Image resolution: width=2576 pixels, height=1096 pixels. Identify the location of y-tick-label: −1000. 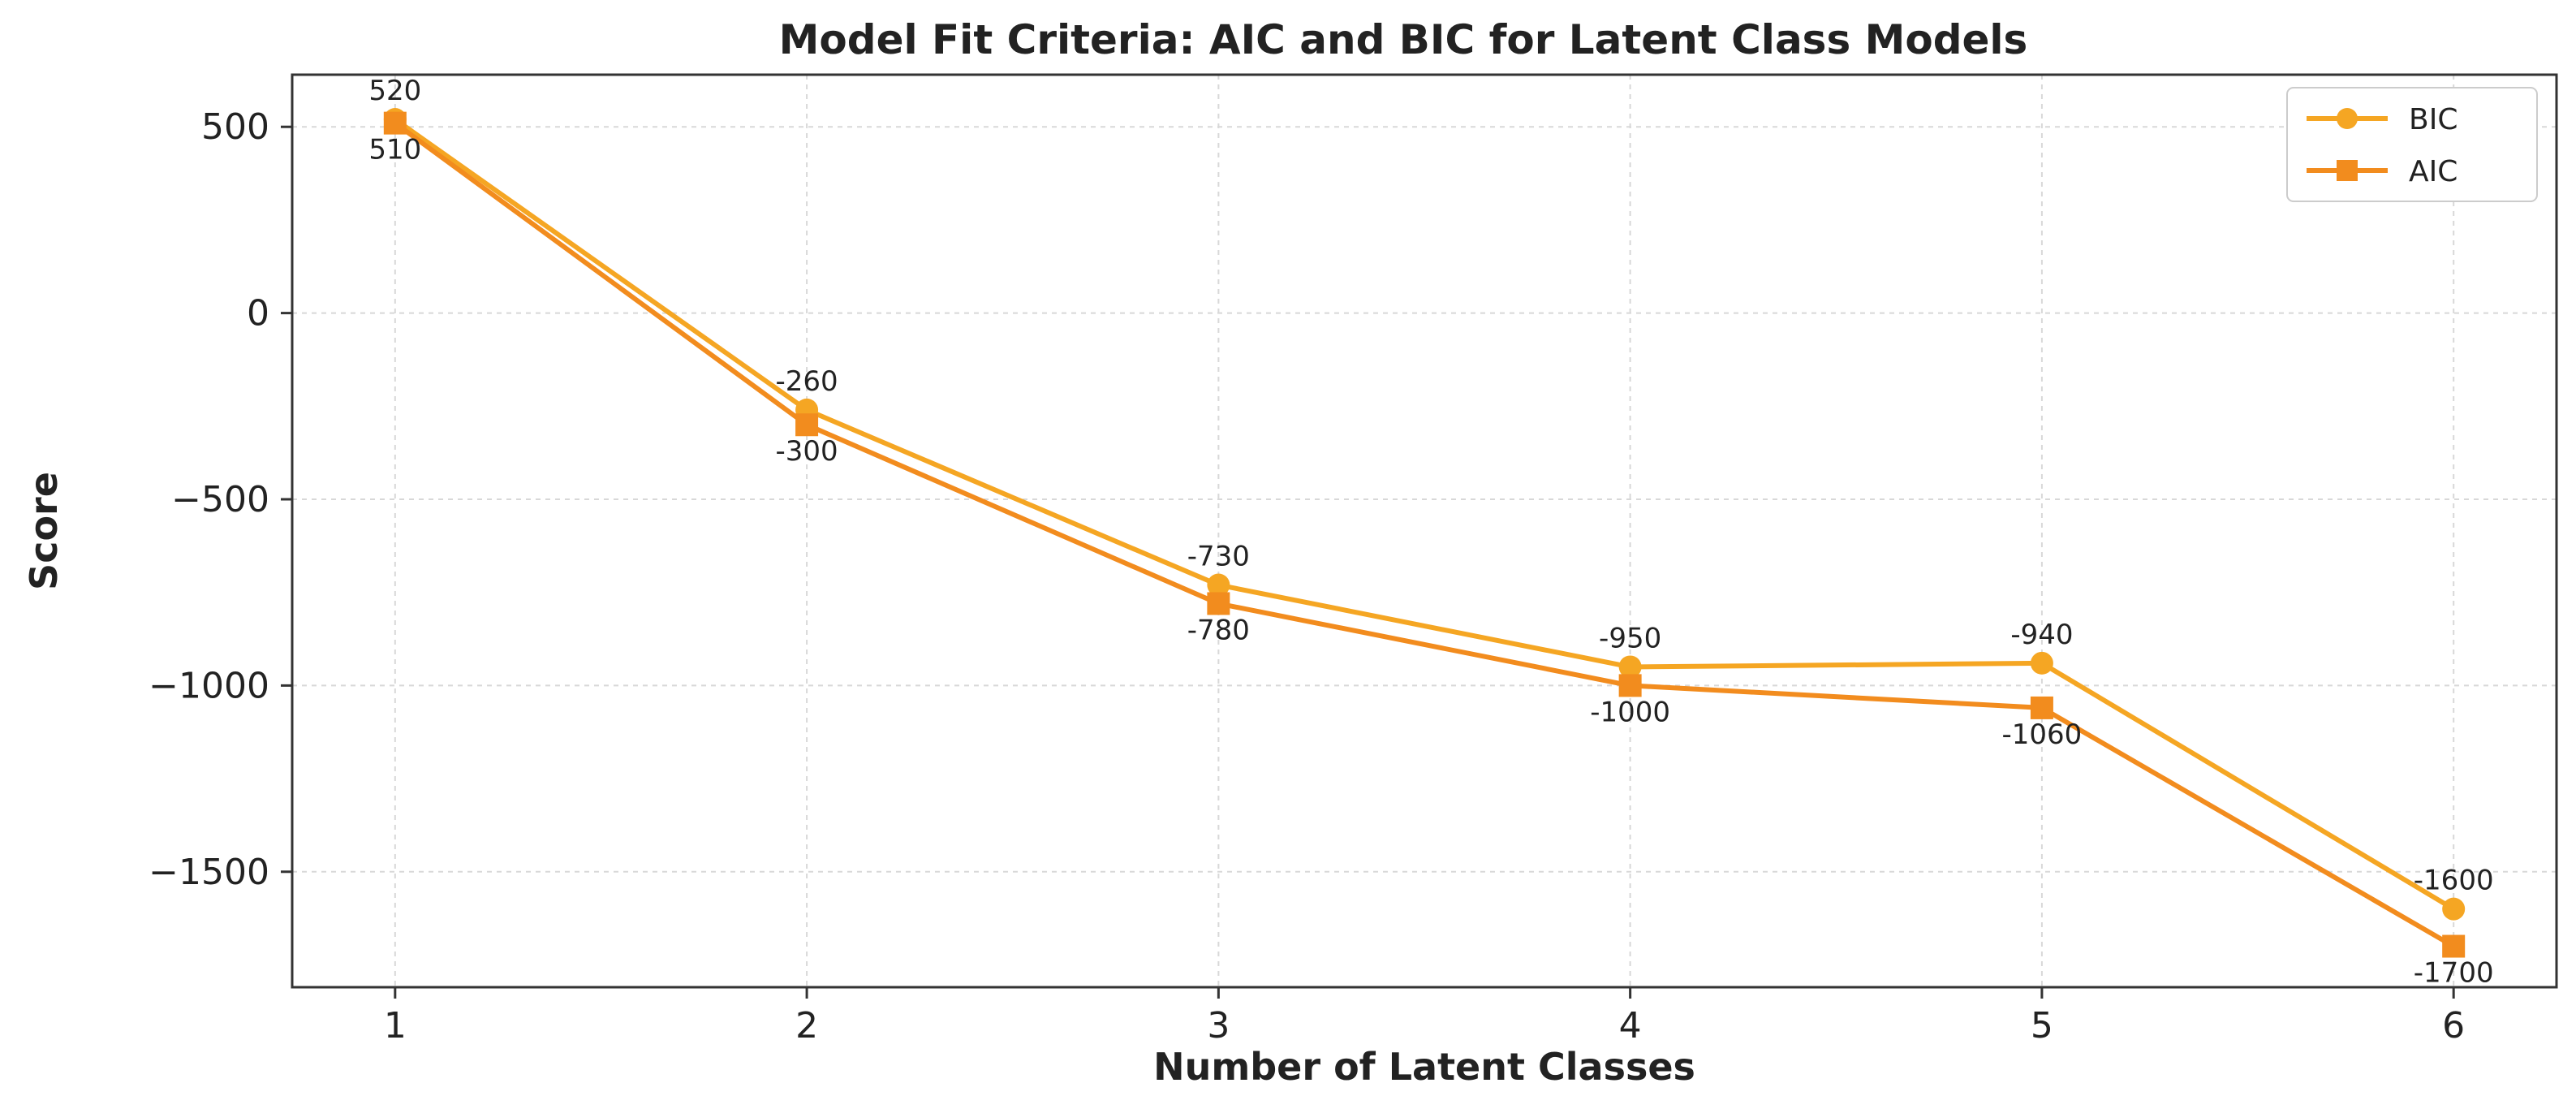
(209, 685).